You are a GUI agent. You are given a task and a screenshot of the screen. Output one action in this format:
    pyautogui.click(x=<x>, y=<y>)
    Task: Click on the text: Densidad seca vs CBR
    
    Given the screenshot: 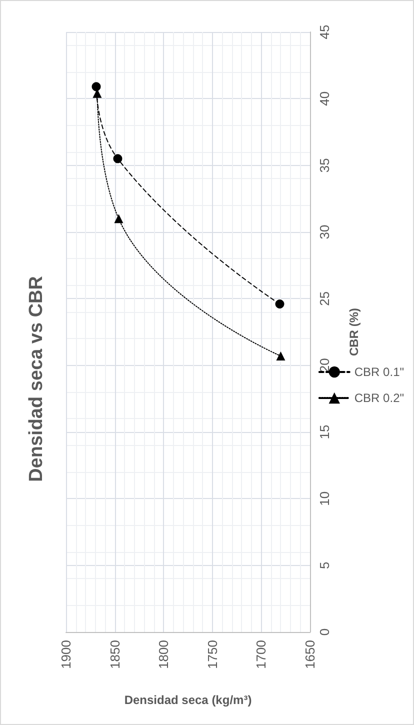 What is the action you would take?
    pyautogui.click(x=36, y=379)
    